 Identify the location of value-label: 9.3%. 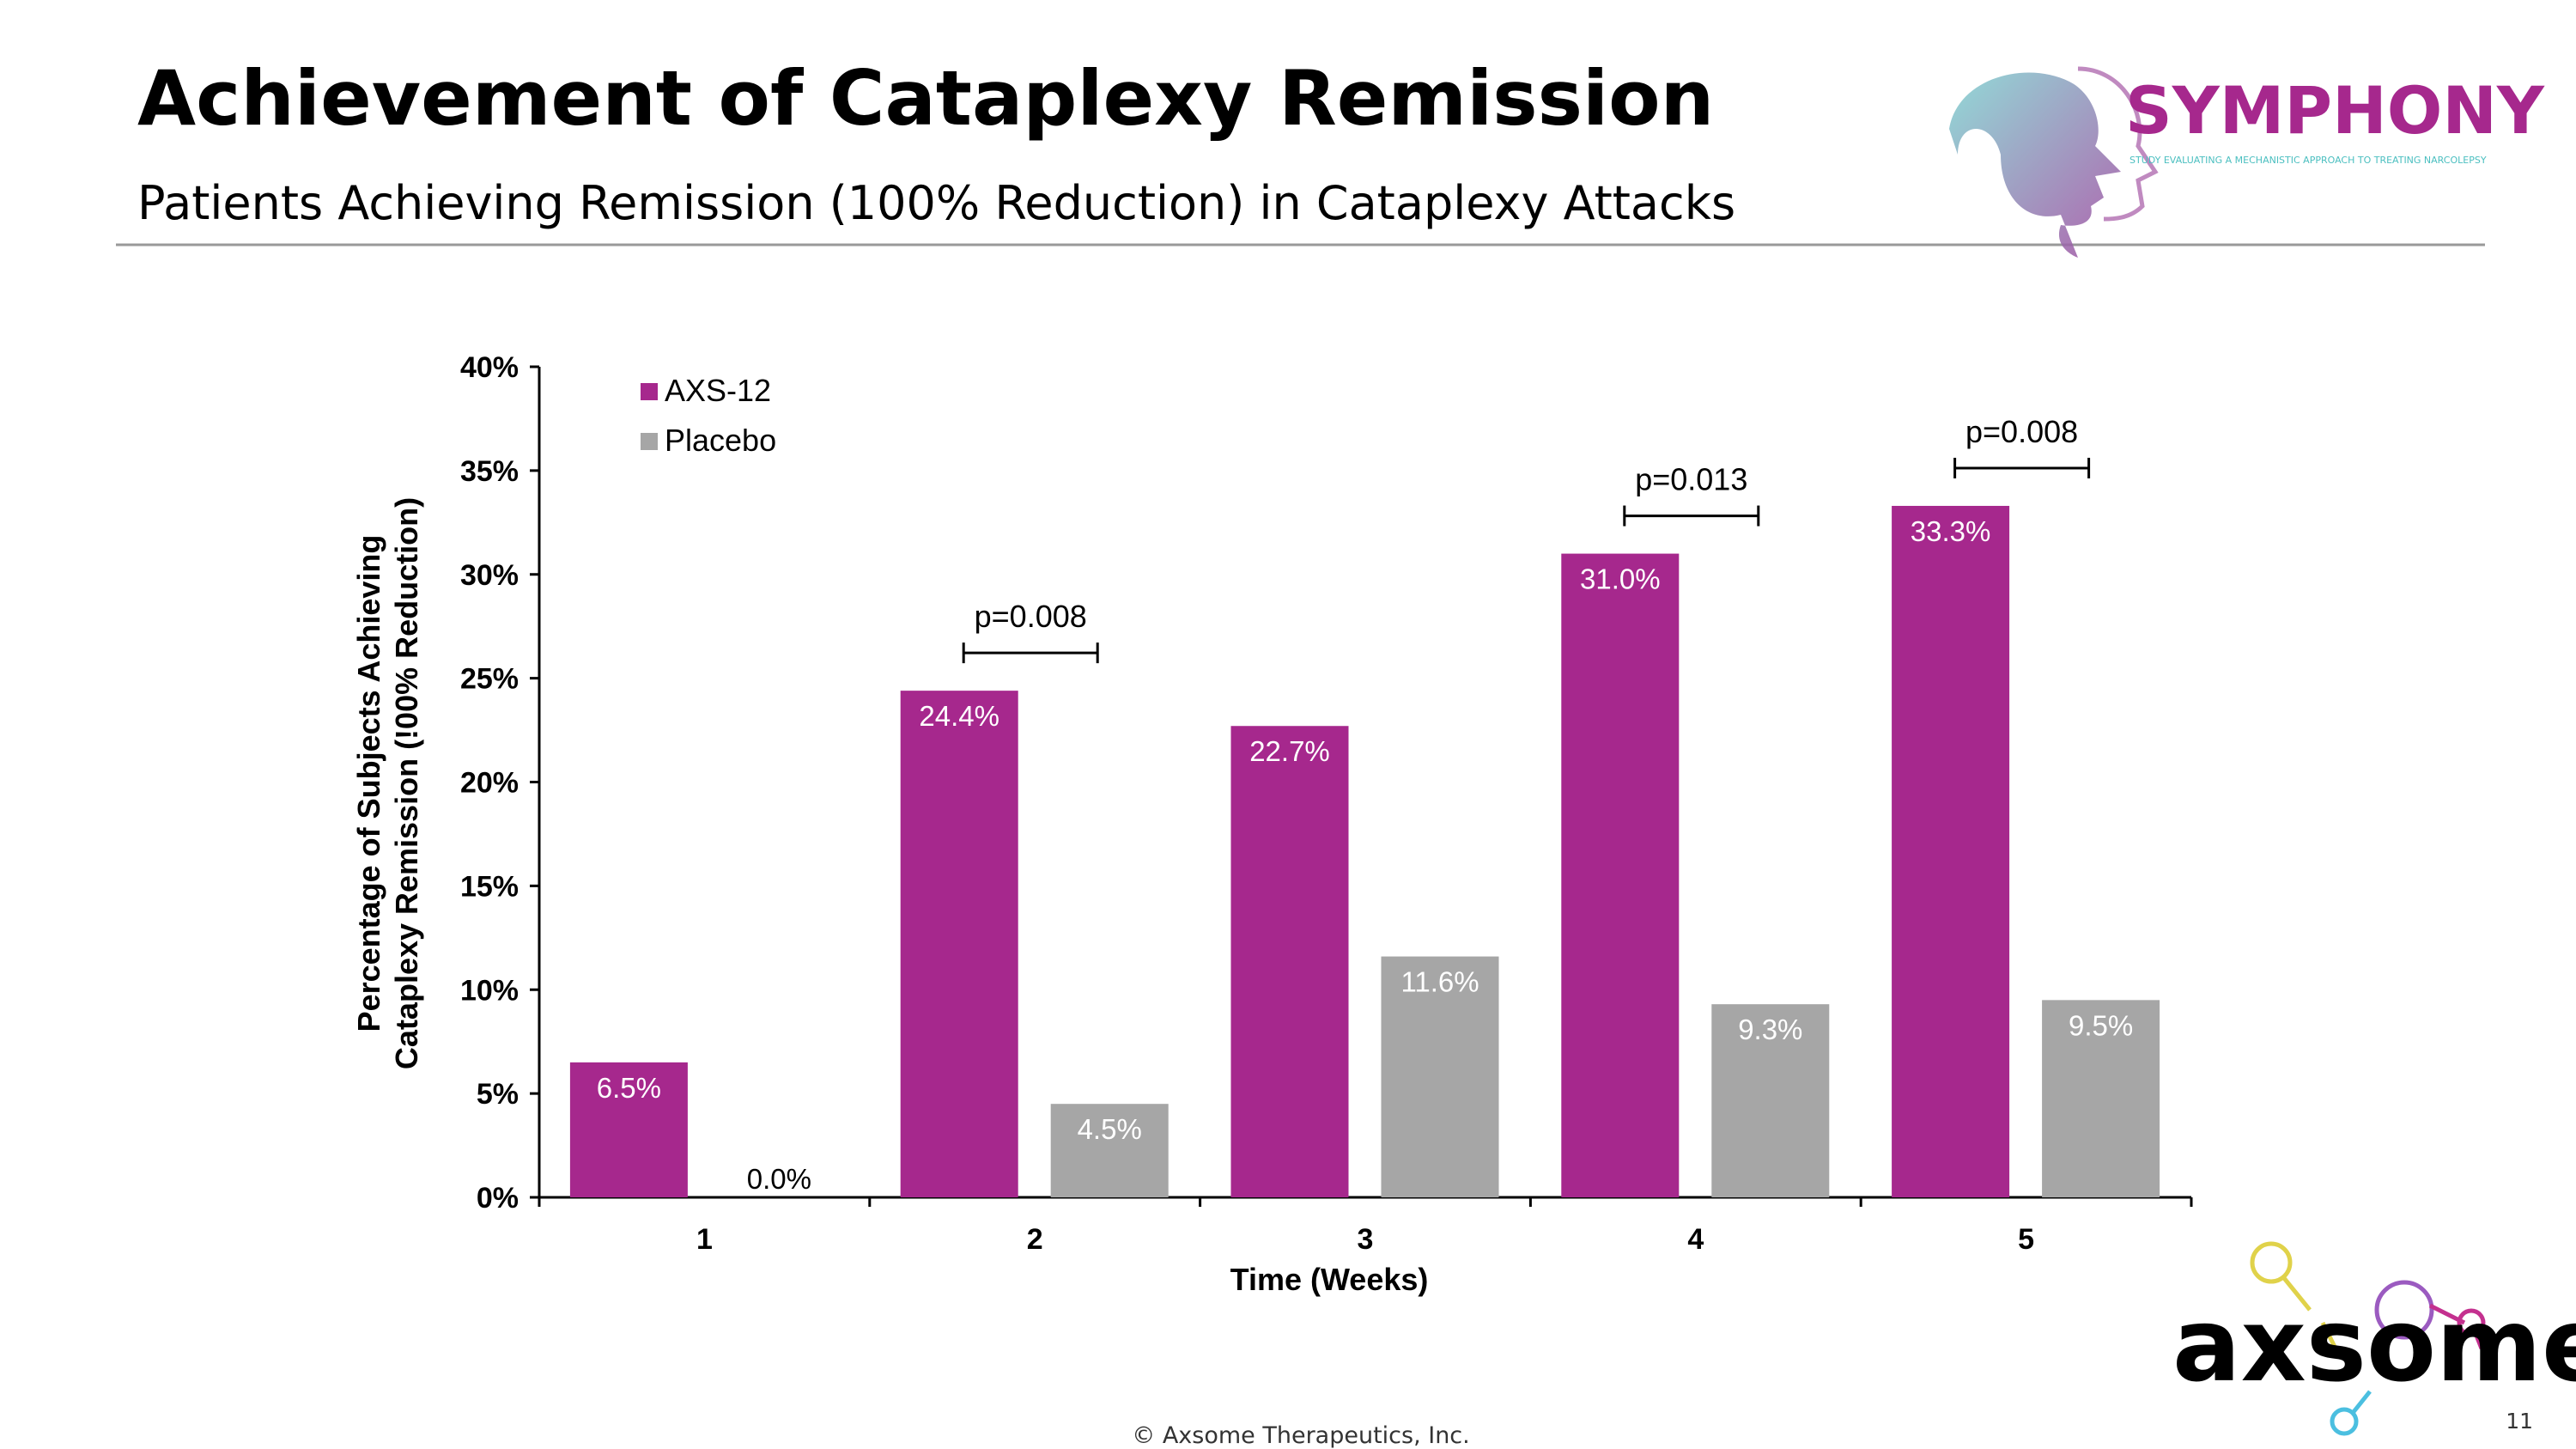
(1770, 1029).